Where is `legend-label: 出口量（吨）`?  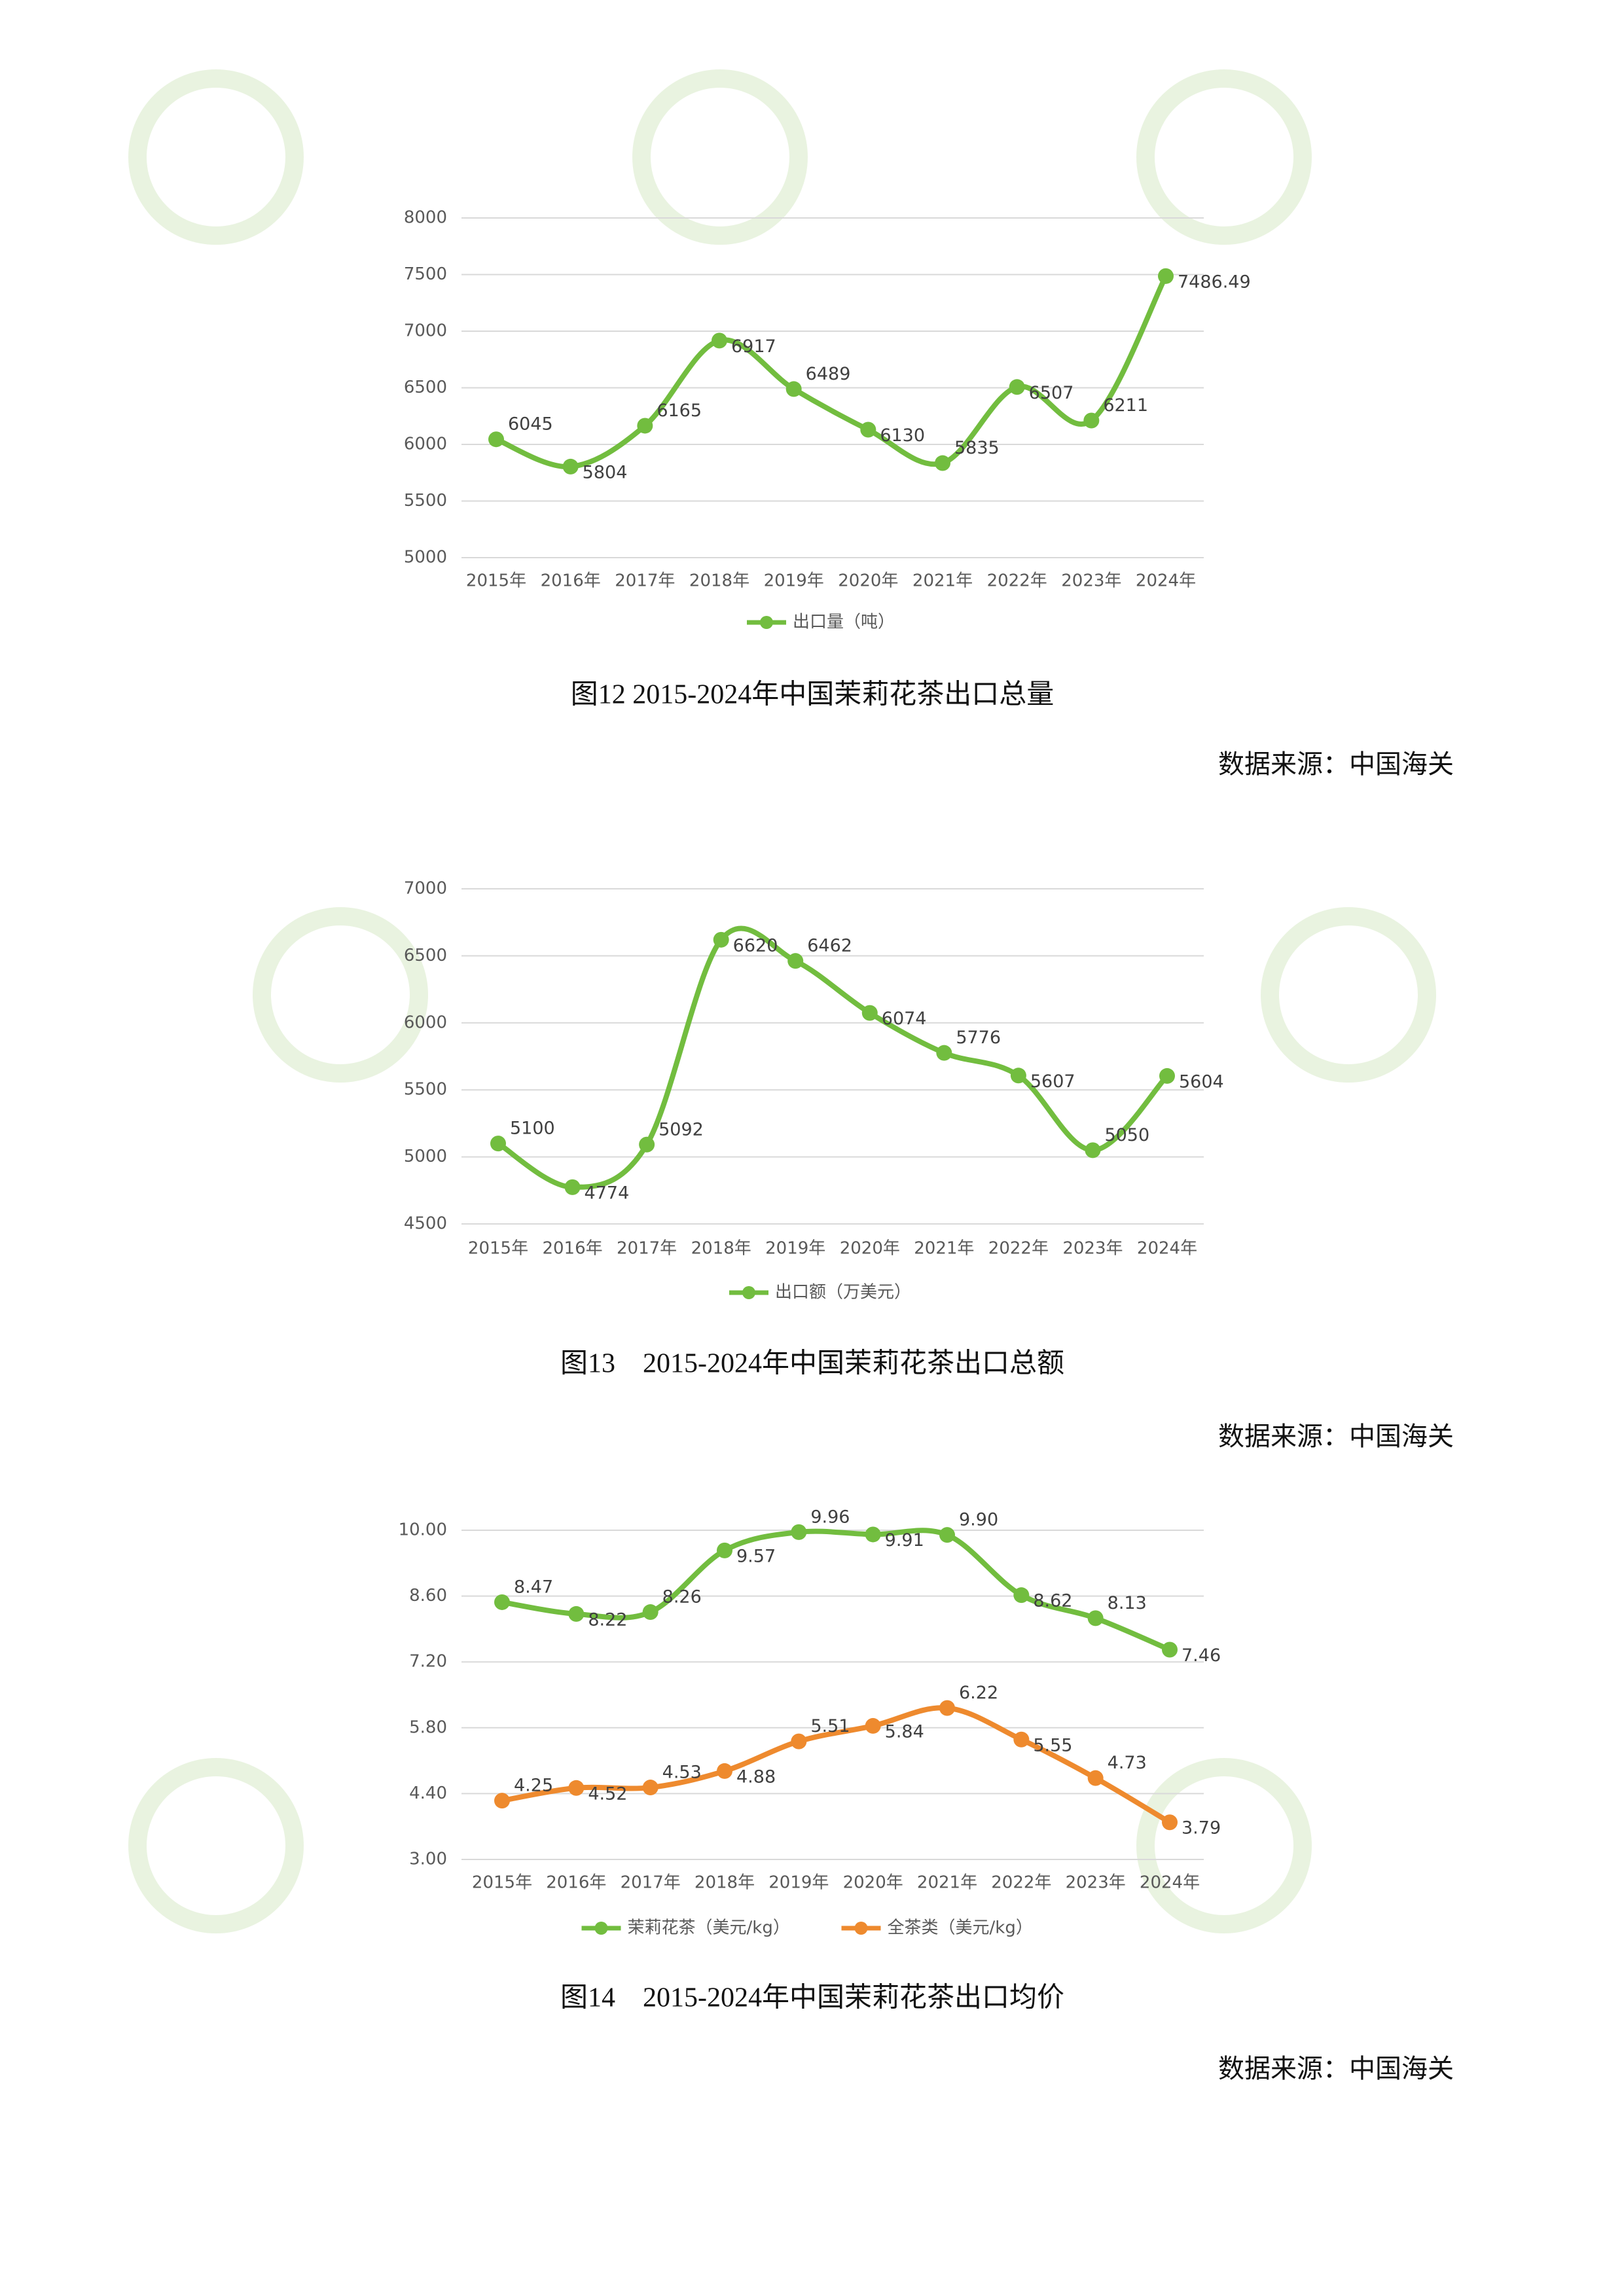
legend-label: 出口量（吨） is located at coordinates (844, 622).